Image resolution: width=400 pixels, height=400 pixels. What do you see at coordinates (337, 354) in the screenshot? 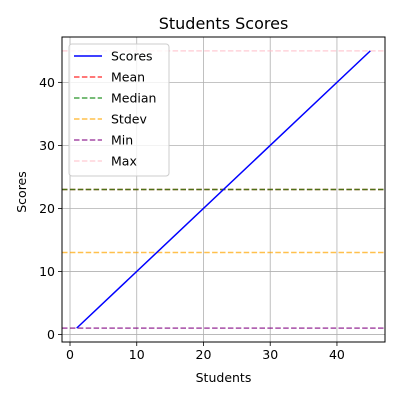
I see `x-tick-label: 40` at bounding box center [337, 354].